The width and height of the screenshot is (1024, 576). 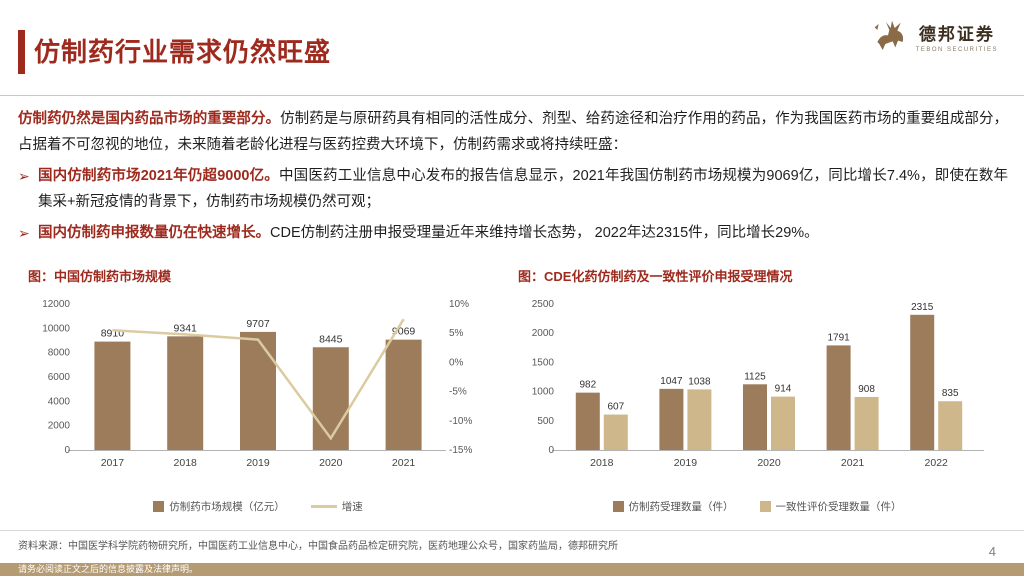 I want to click on chart-text: 1047, so click(x=671, y=381).